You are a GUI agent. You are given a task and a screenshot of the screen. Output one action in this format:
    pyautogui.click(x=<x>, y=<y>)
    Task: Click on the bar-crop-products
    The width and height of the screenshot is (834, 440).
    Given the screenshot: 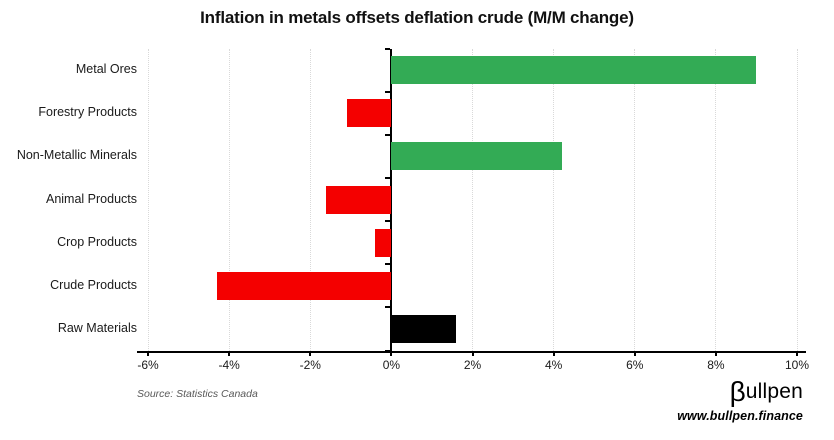 What is the action you would take?
    pyautogui.click(x=383, y=242)
    